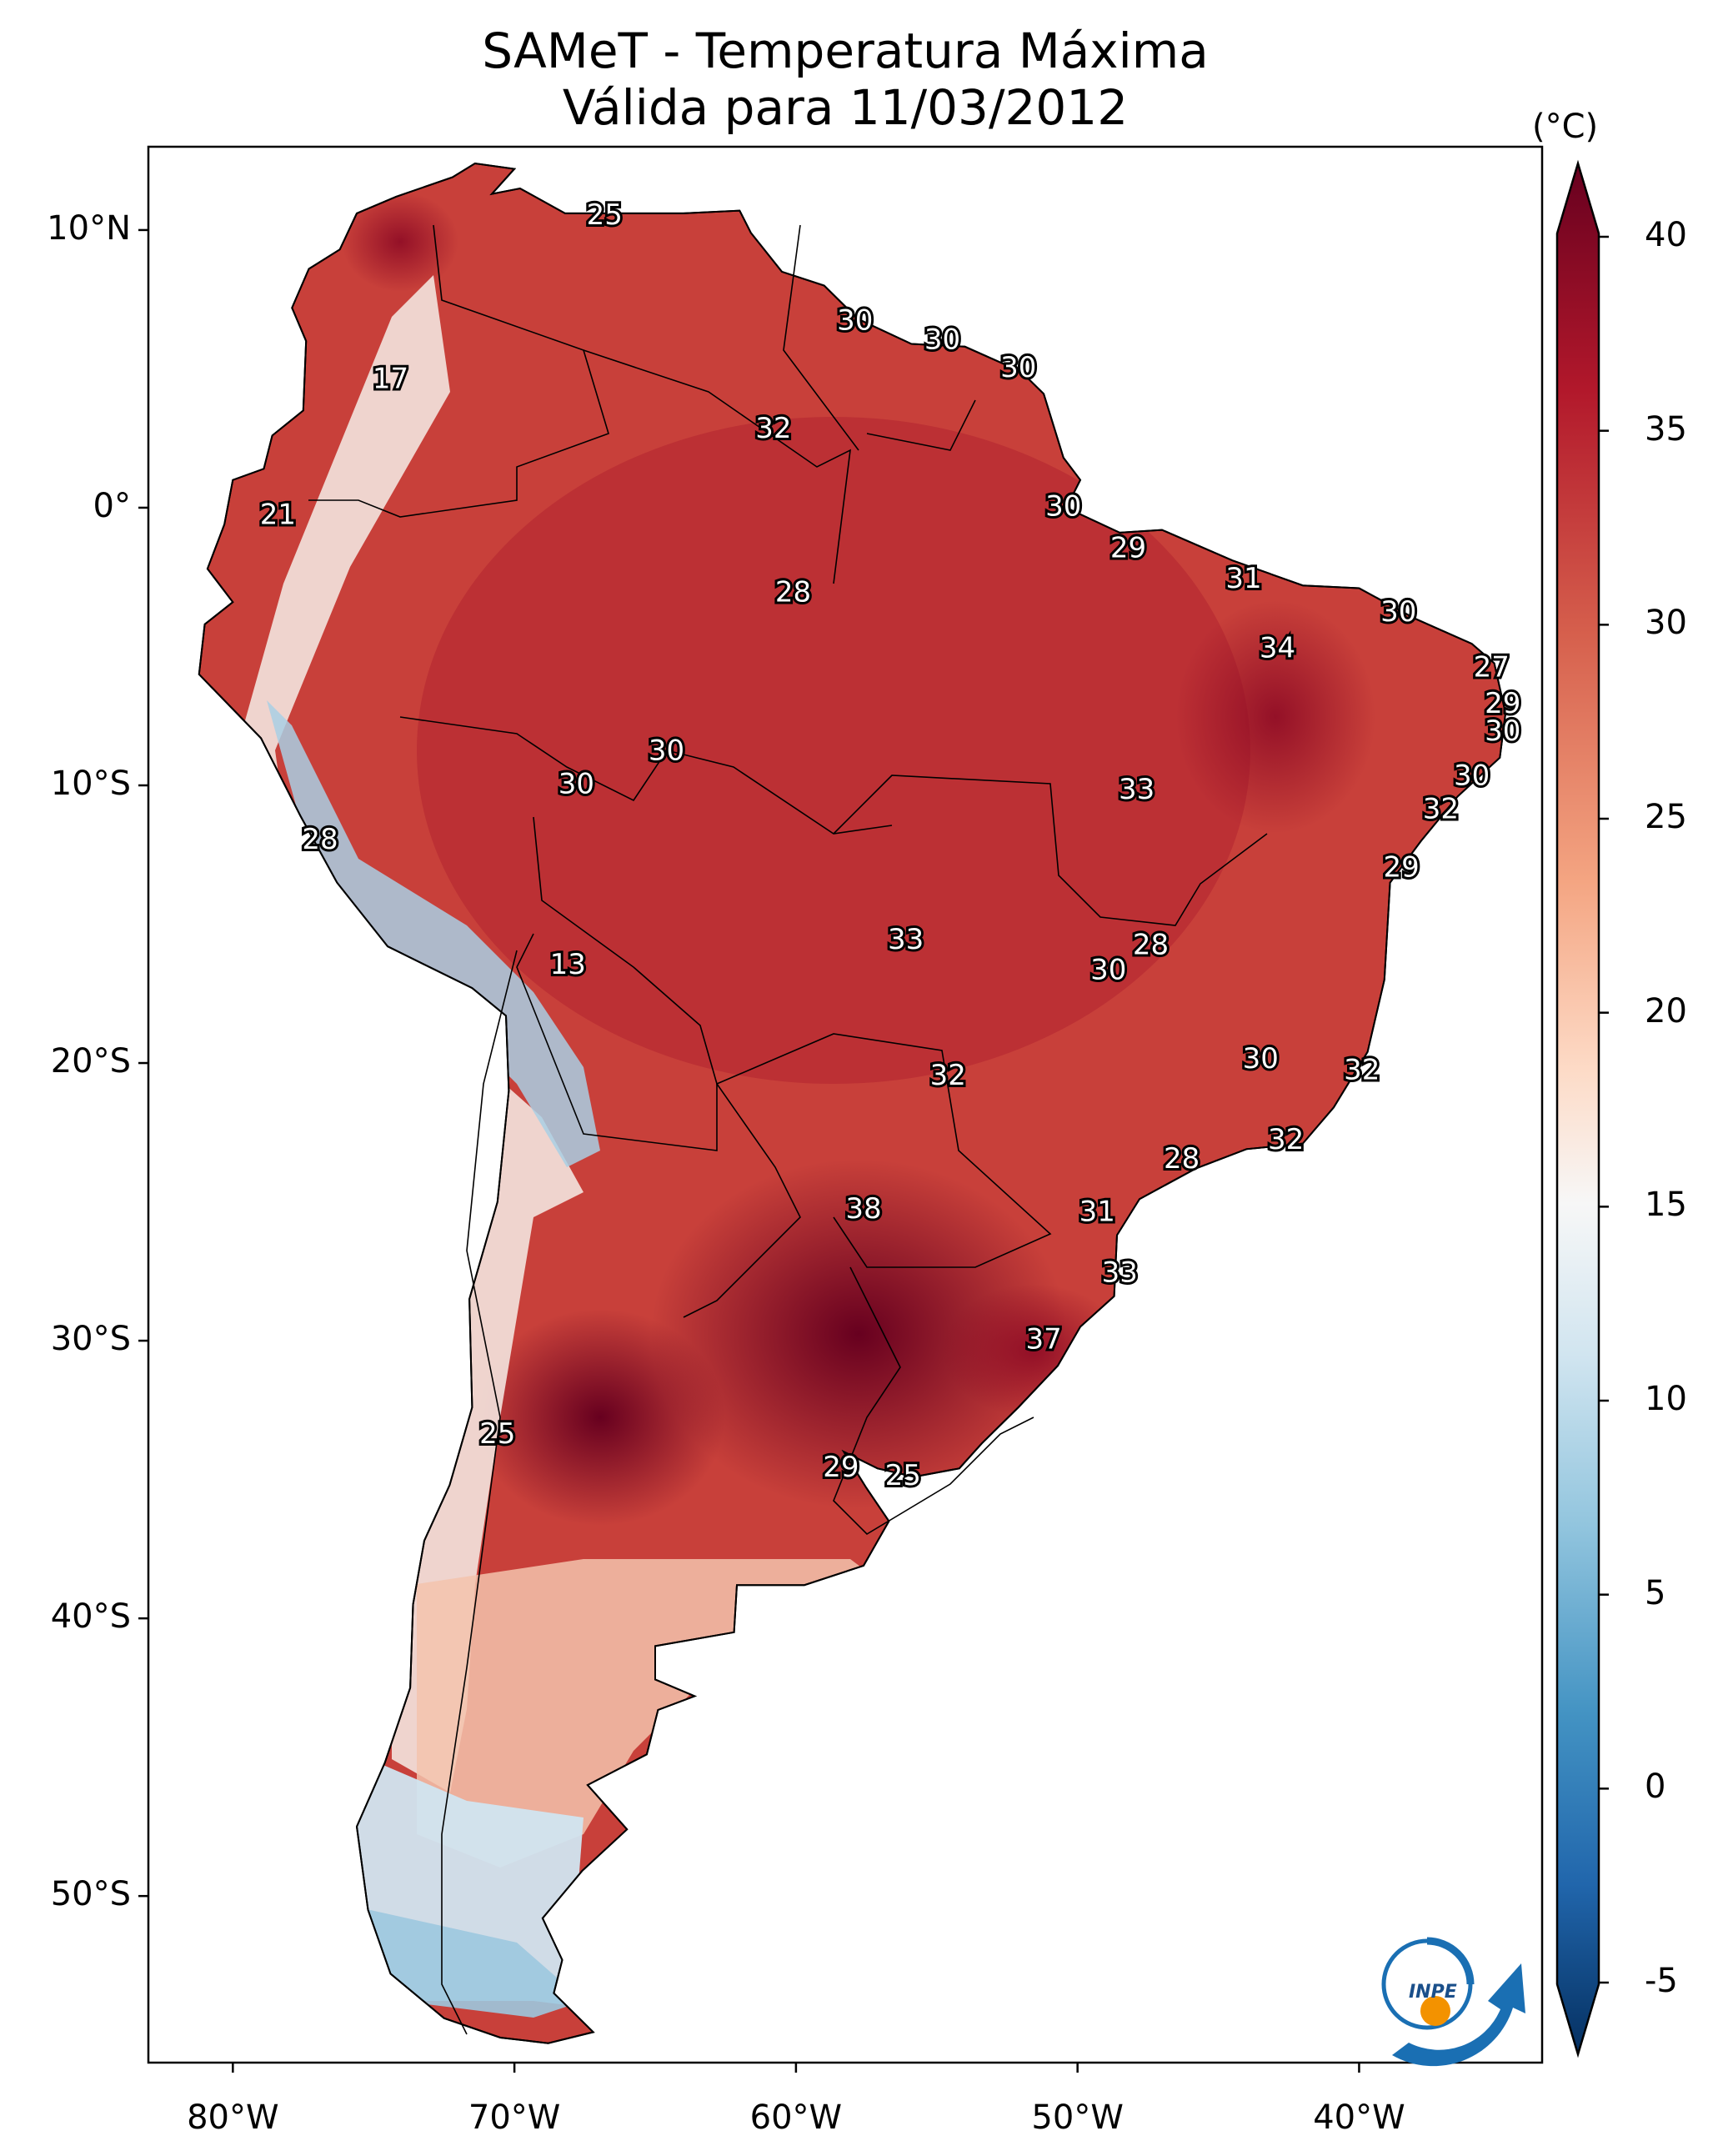 This screenshot has width=1723, height=2156. What do you see at coordinates (90, 784) in the screenshot?
I see `lat-tick-label: 10°S` at bounding box center [90, 784].